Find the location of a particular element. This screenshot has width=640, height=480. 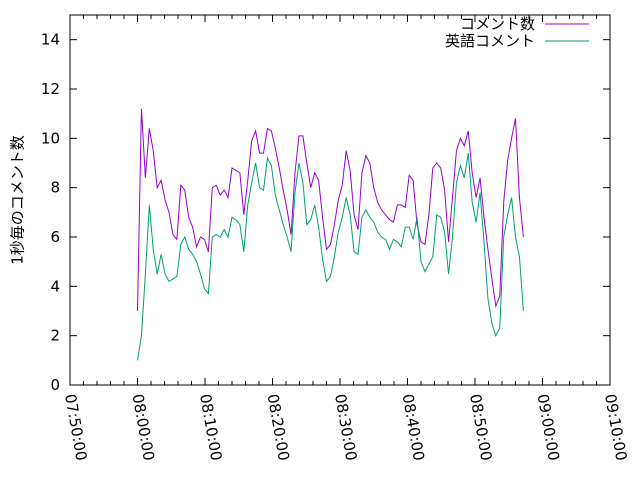

y-tick-label: 4 is located at coordinates (55, 286).